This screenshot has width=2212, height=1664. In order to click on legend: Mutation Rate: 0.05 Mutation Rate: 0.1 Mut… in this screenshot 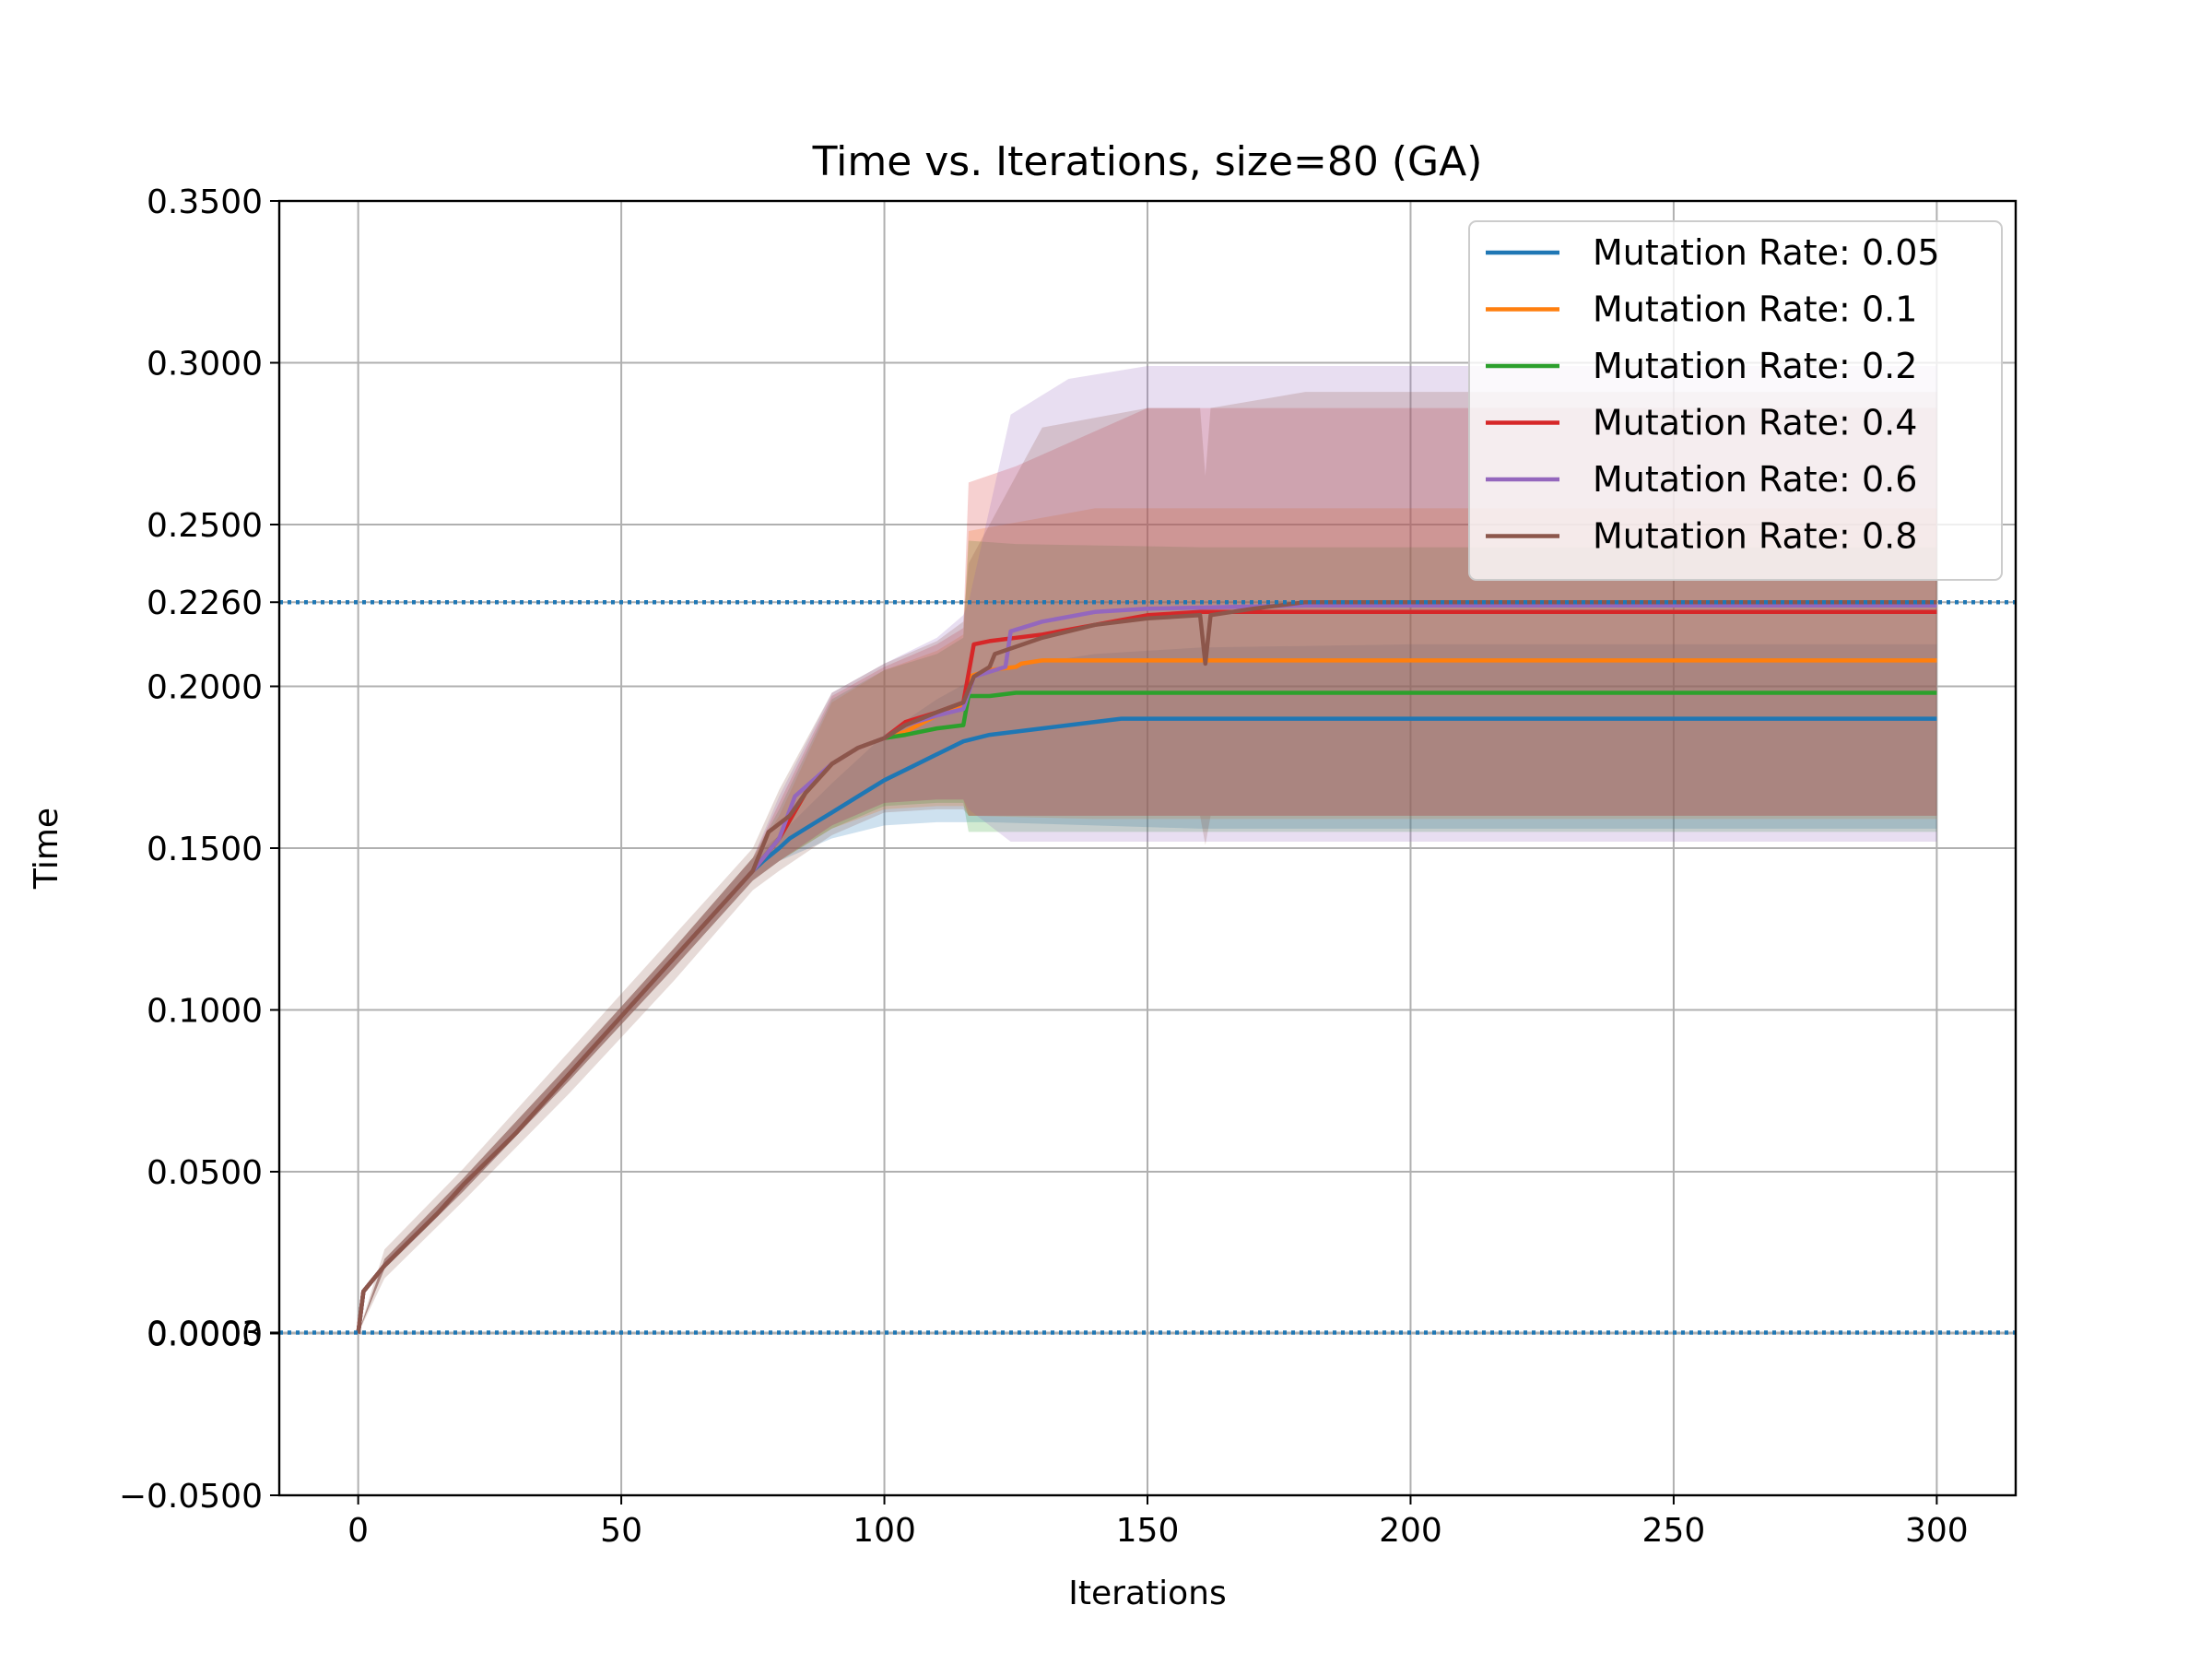, I will do `click(1735, 400)`.